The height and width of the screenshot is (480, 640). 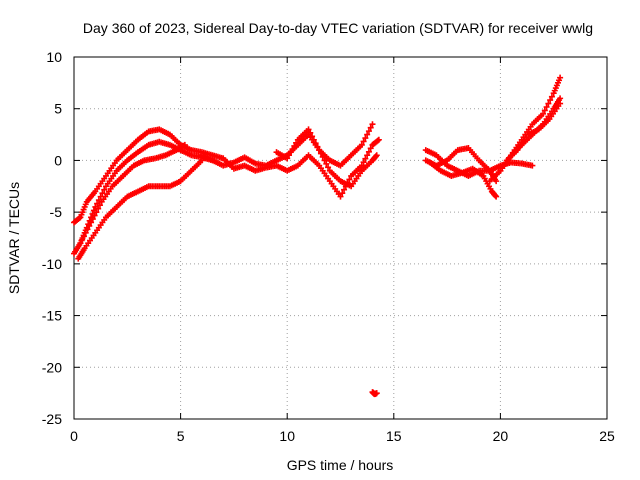 What do you see at coordinates (58, 109) in the screenshot?
I see `y-tick-label: 5` at bounding box center [58, 109].